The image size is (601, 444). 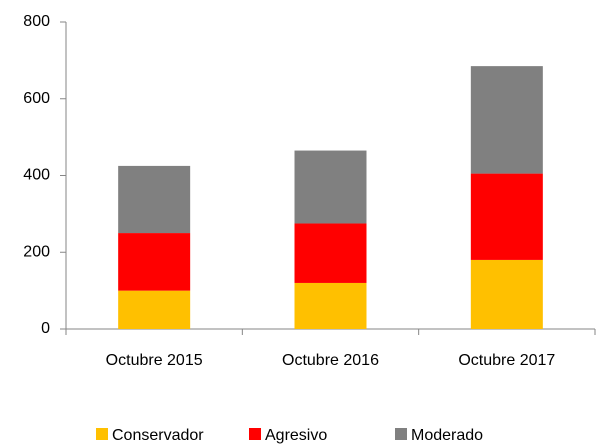 I want to click on y-tick-label: 800, so click(x=36, y=21).